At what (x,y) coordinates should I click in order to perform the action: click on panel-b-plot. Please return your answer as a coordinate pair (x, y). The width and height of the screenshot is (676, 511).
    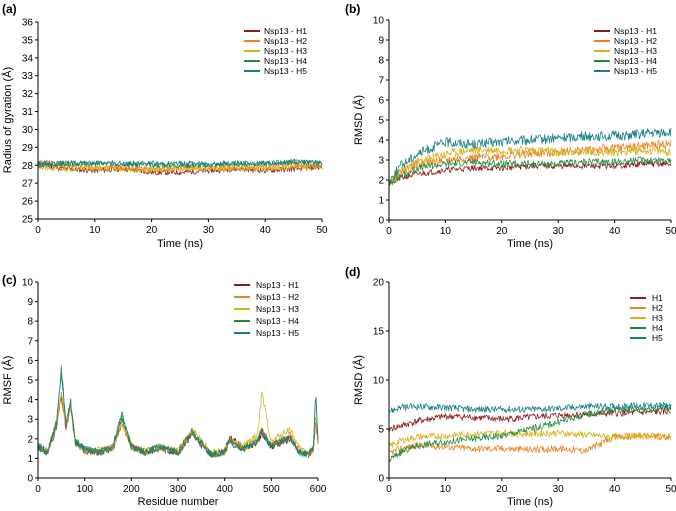
    Looking at the image, I should click on (530, 156).